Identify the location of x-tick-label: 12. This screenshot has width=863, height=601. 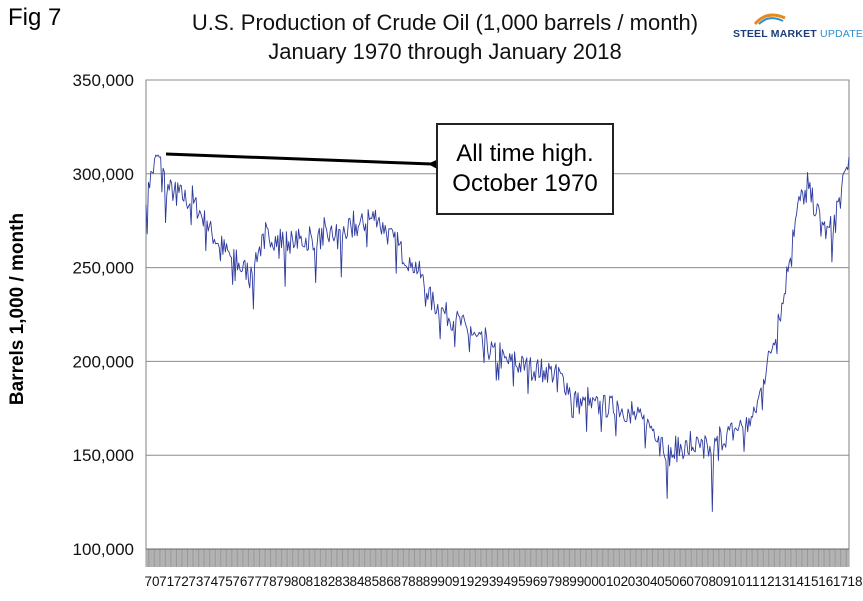
(767, 581).